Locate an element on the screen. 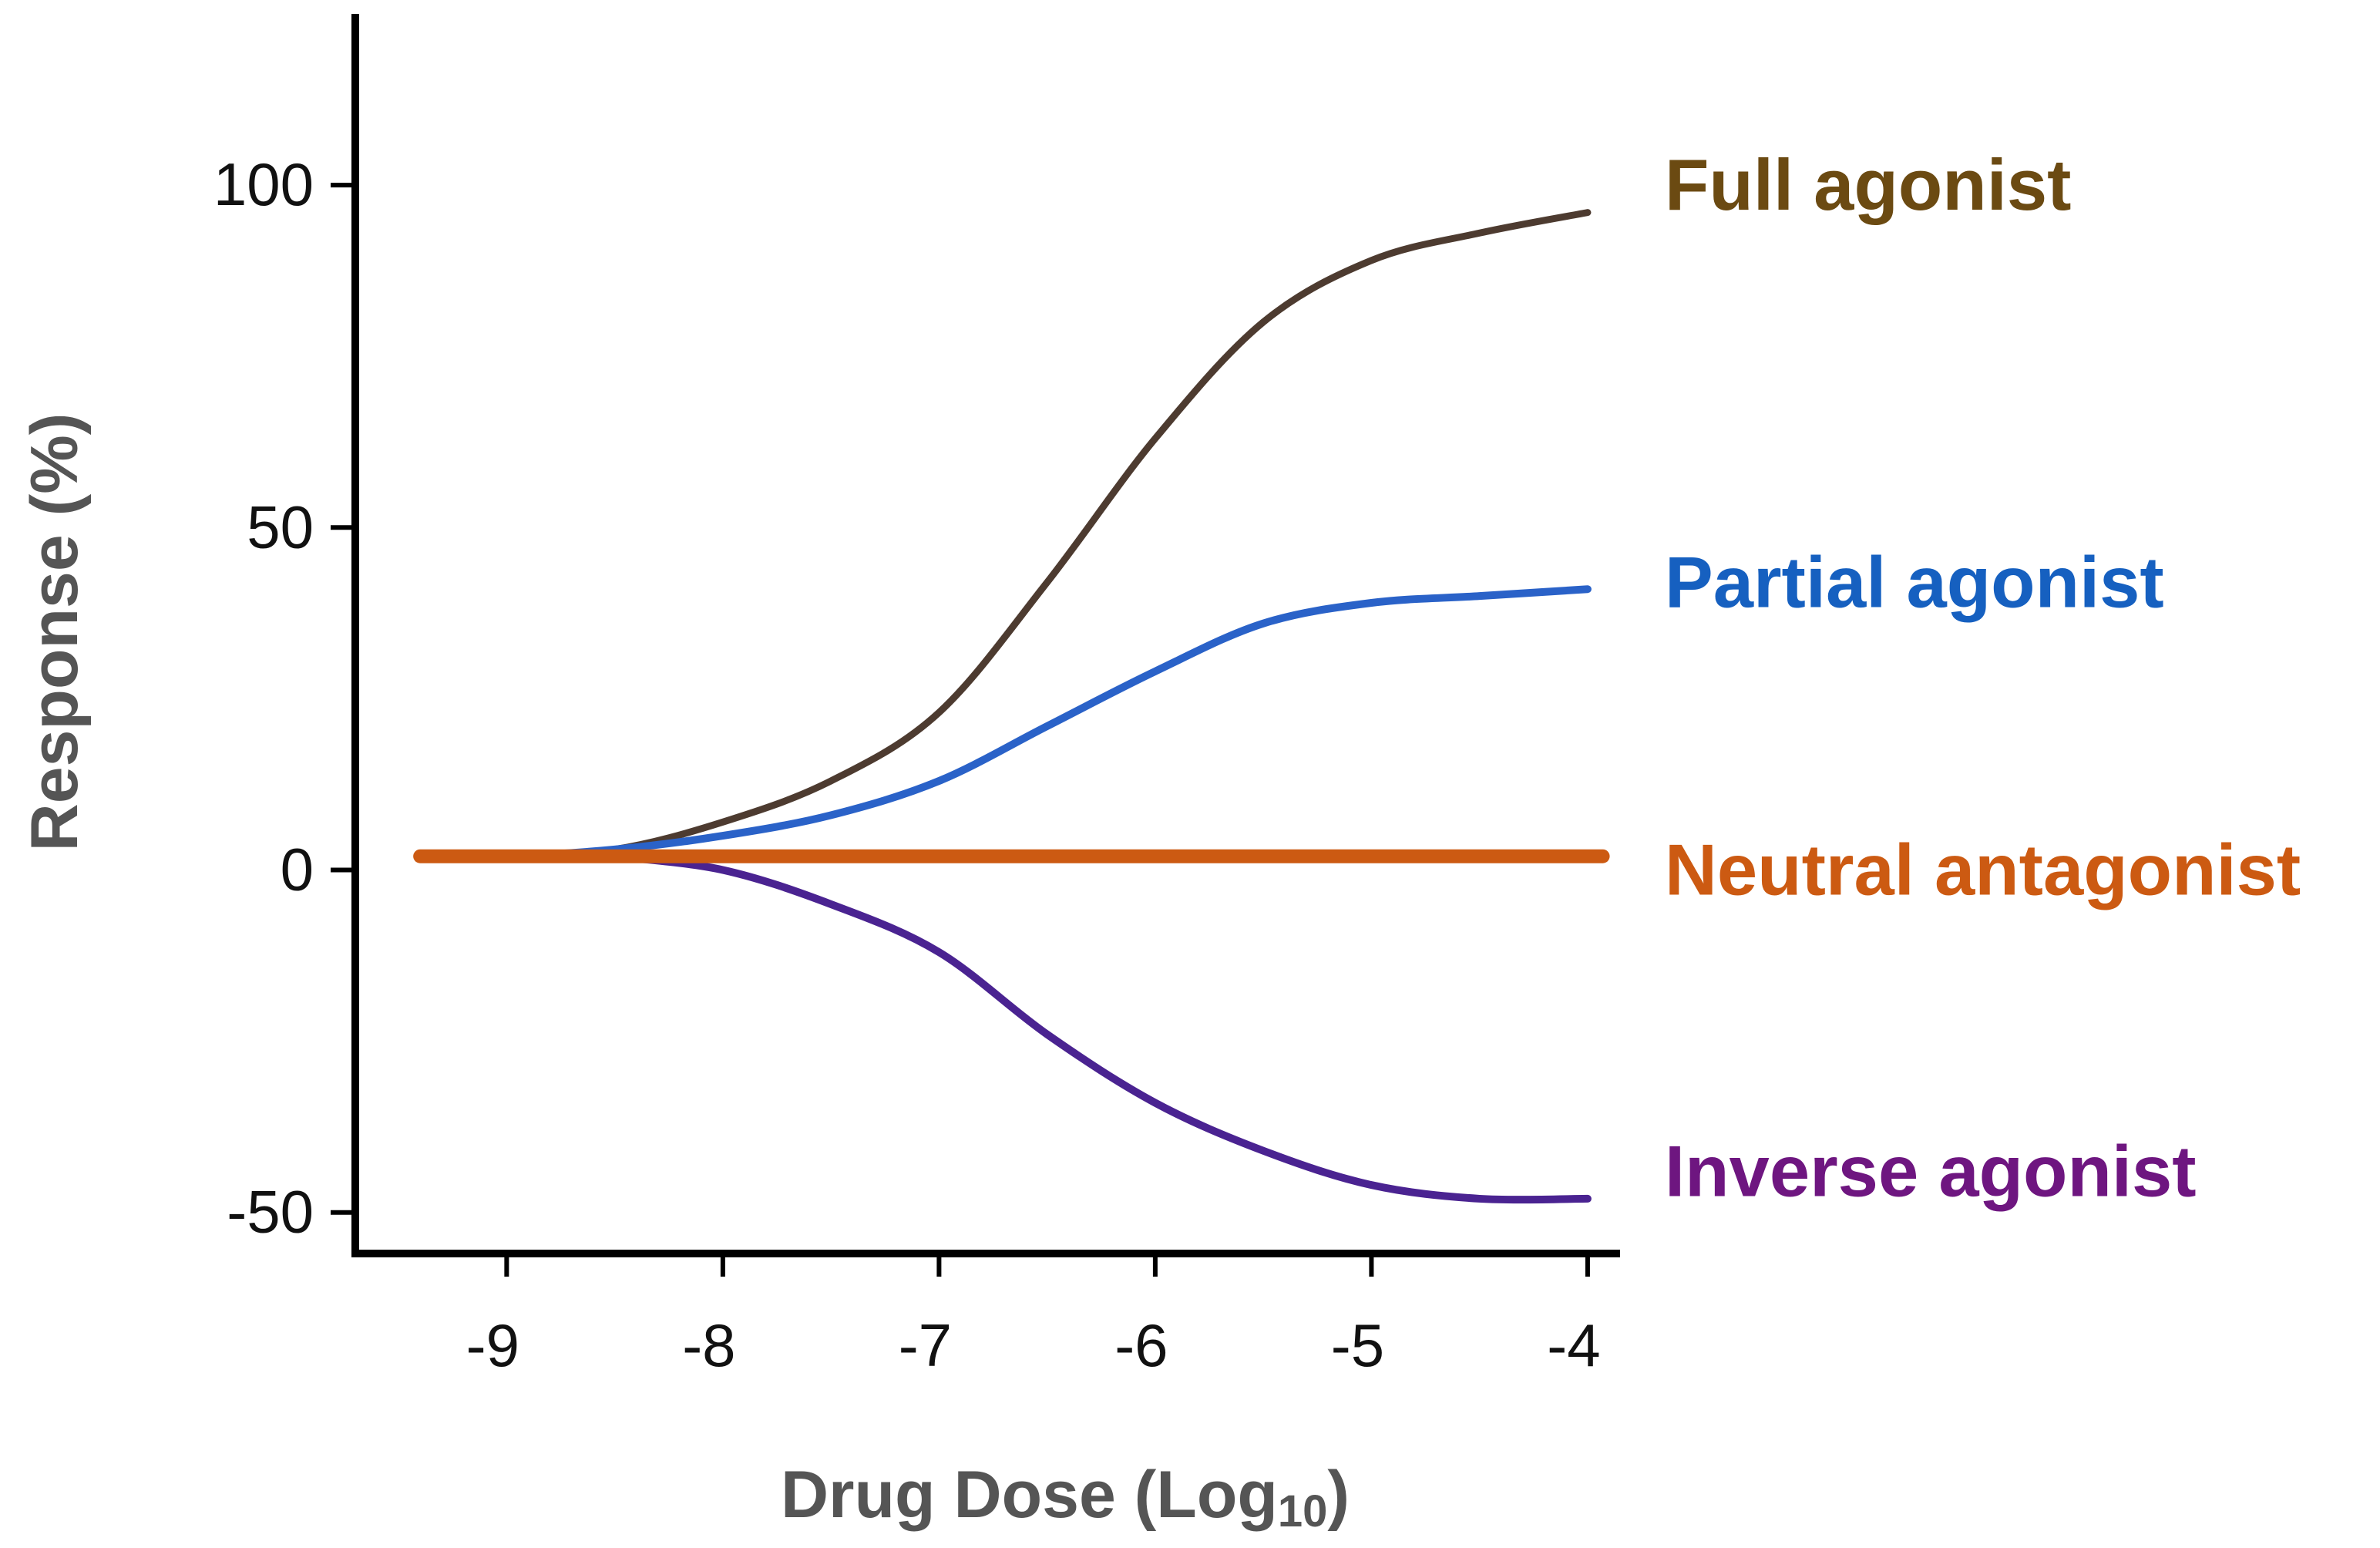 The image size is (2380, 1548). x-tick-label: -5 is located at coordinates (1357, 1345).